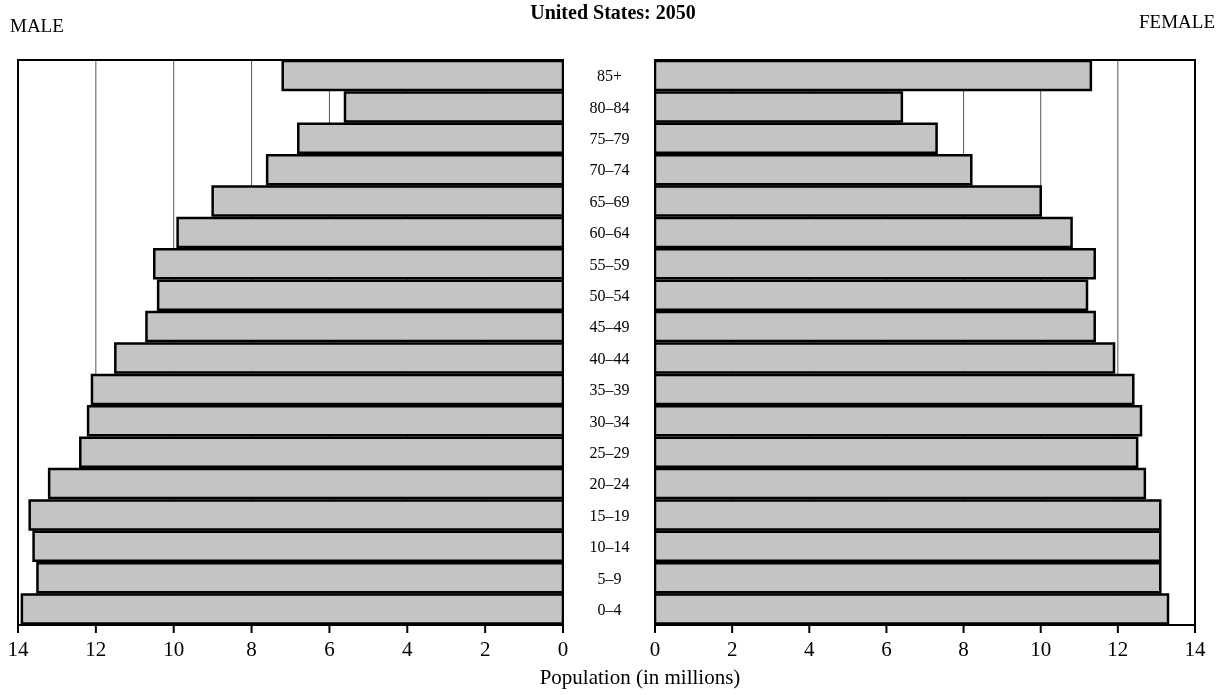  What do you see at coordinates (609, 201) in the screenshot?
I see `y-tick-label: 65–69` at bounding box center [609, 201].